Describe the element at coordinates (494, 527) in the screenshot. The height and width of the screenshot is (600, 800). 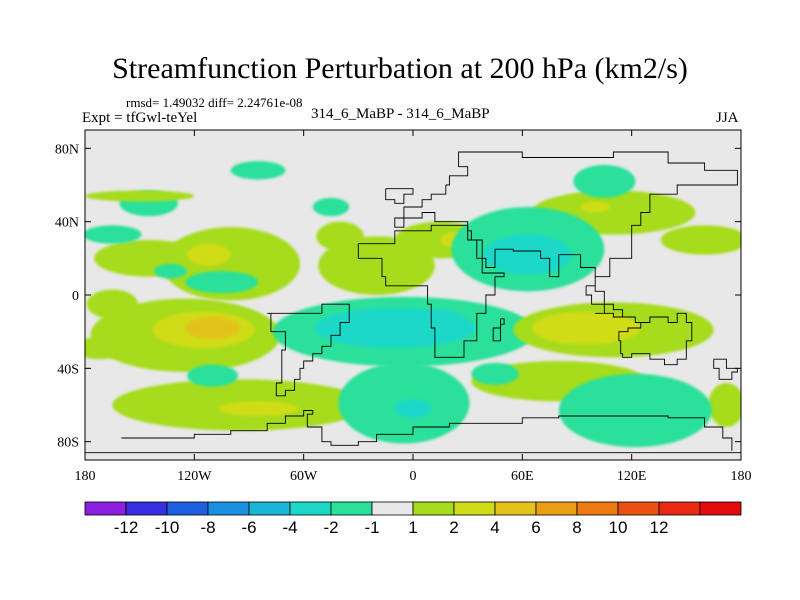
I see `colorbar-label-9: 4` at that location.